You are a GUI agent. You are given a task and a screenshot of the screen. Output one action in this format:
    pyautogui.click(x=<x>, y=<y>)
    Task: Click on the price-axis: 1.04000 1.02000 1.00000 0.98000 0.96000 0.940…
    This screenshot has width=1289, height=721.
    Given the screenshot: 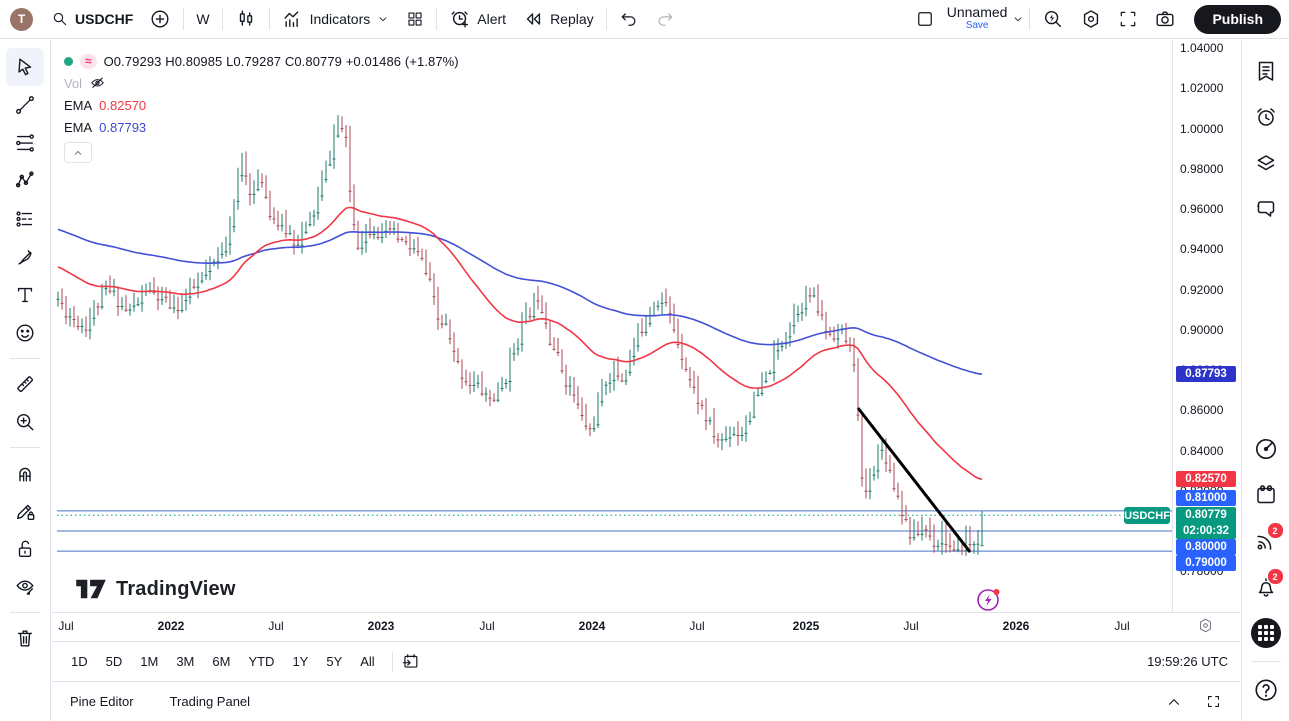 What is the action you would take?
    pyautogui.click(x=1206, y=326)
    